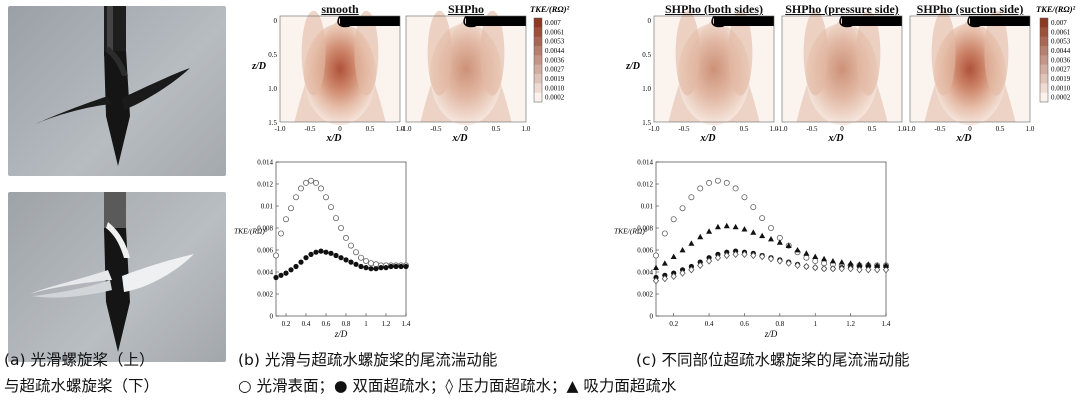 This screenshot has width=1080, height=408. What do you see at coordinates (340, 129) in the screenshot?
I see `x-tick-label: 0` at bounding box center [340, 129].